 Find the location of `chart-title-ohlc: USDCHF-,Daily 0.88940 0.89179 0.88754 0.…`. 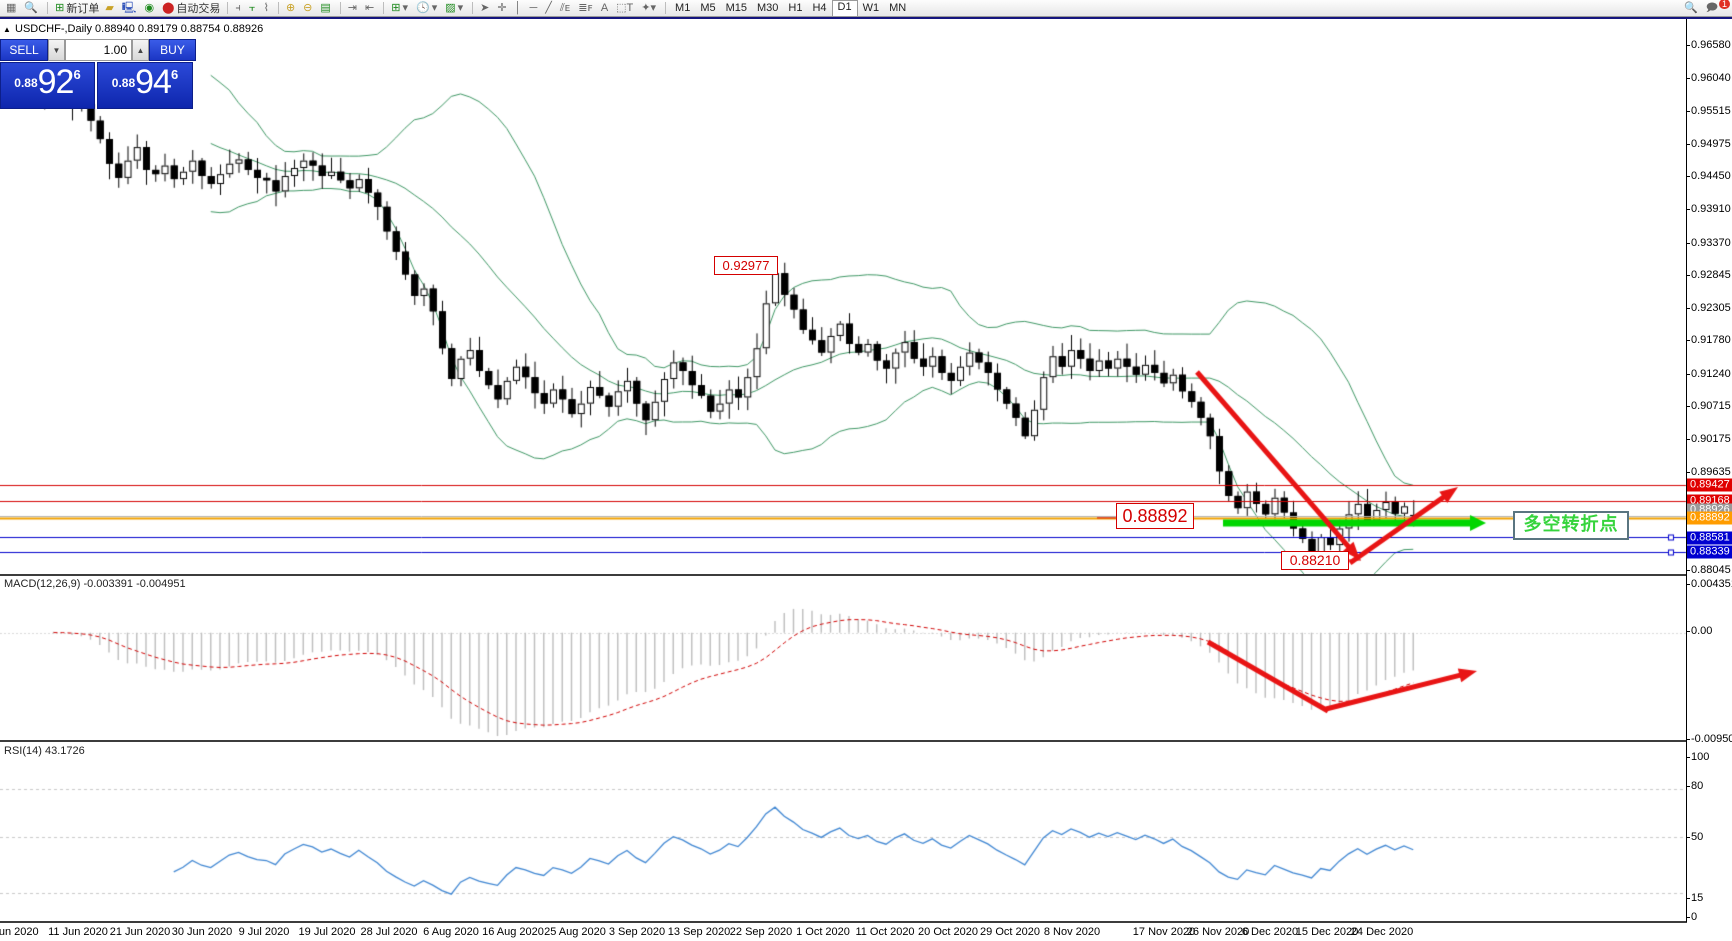

chart-title-ohlc: USDCHF-,Daily 0.88940 0.89179 0.88754 0.… is located at coordinates (139, 29).